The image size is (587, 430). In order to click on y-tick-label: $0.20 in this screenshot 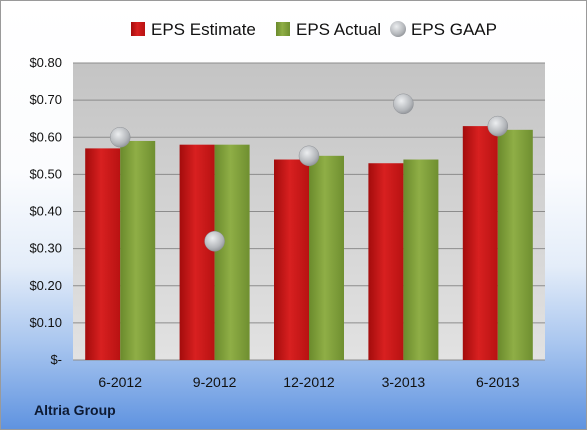, I will do `click(45, 285)`.